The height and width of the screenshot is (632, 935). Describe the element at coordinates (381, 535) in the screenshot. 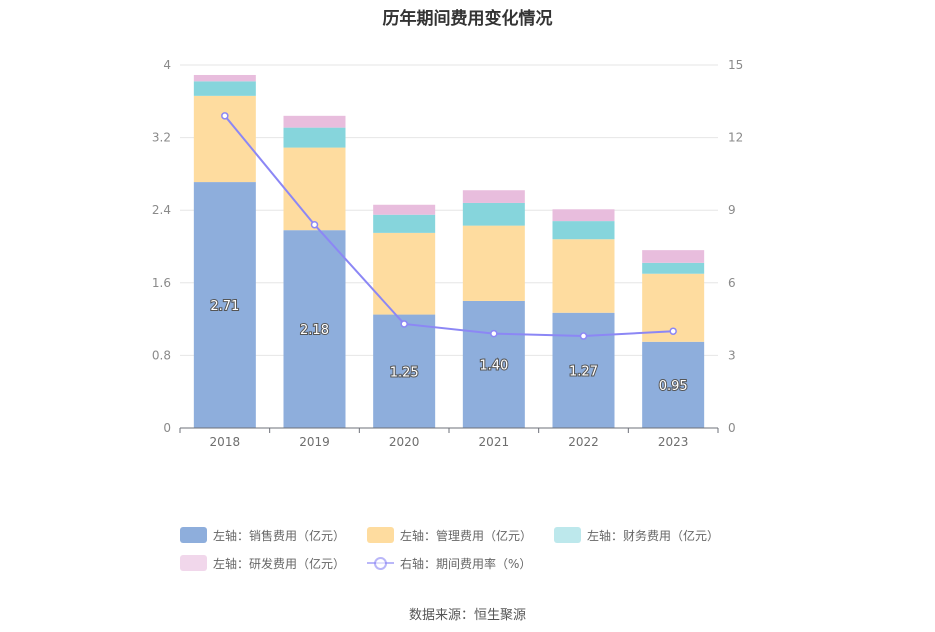

I see `legend-swatch-admin` at that location.